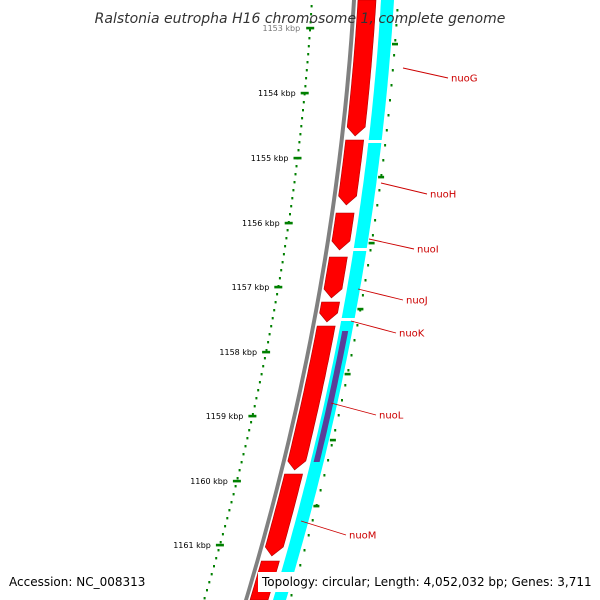  What do you see at coordinates (281, 28) in the screenshot?
I see `kbp-label-partial: 1153 kbp` at bounding box center [281, 28].